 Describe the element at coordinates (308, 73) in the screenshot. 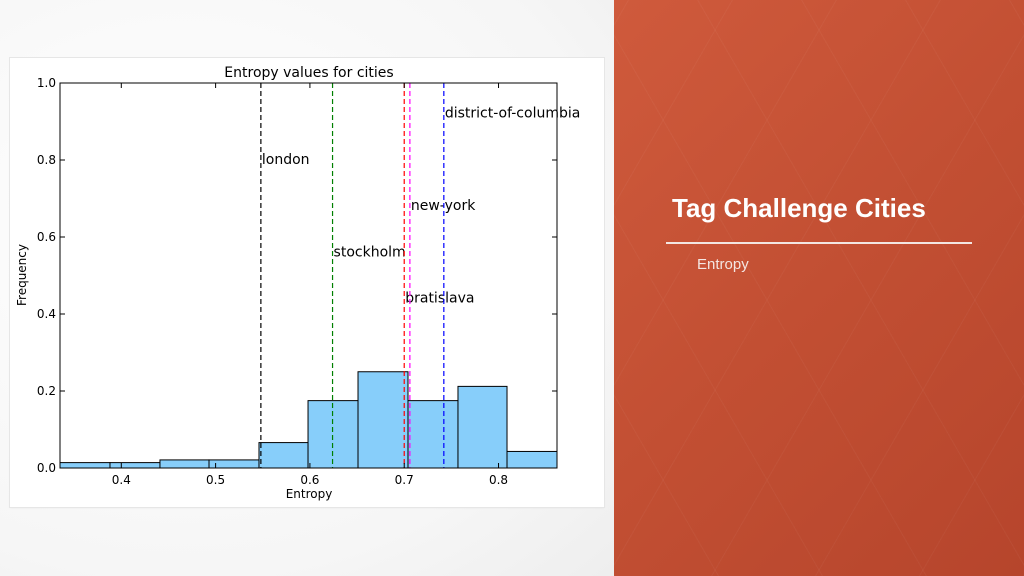

I see `chart-title: Entropy values for cities` at that location.